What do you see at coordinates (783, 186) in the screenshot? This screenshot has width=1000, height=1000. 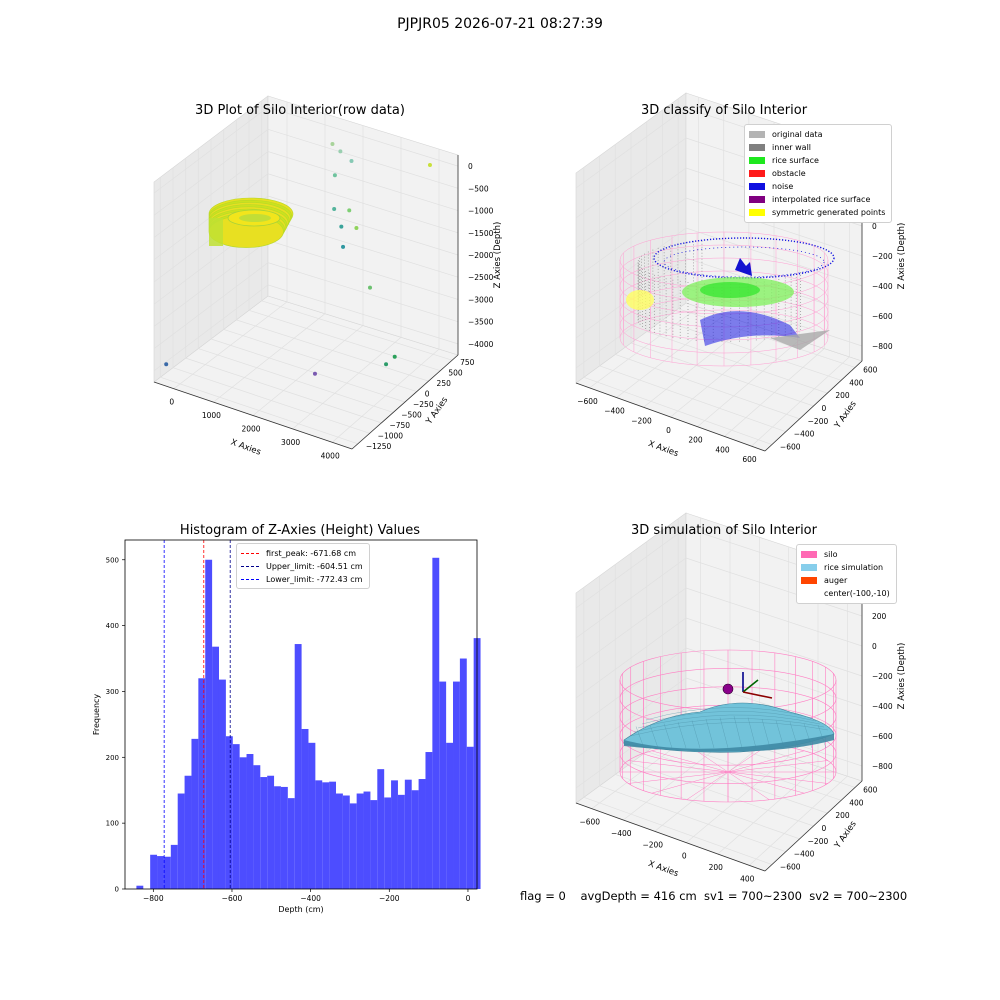 I see `legend-label: noise` at bounding box center [783, 186].